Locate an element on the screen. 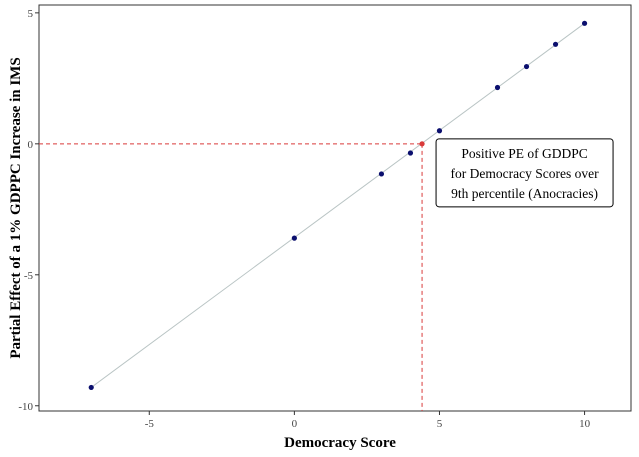 The height and width of the screenshot is (457, 639). annotation-box is located at coordinates (524, 173).